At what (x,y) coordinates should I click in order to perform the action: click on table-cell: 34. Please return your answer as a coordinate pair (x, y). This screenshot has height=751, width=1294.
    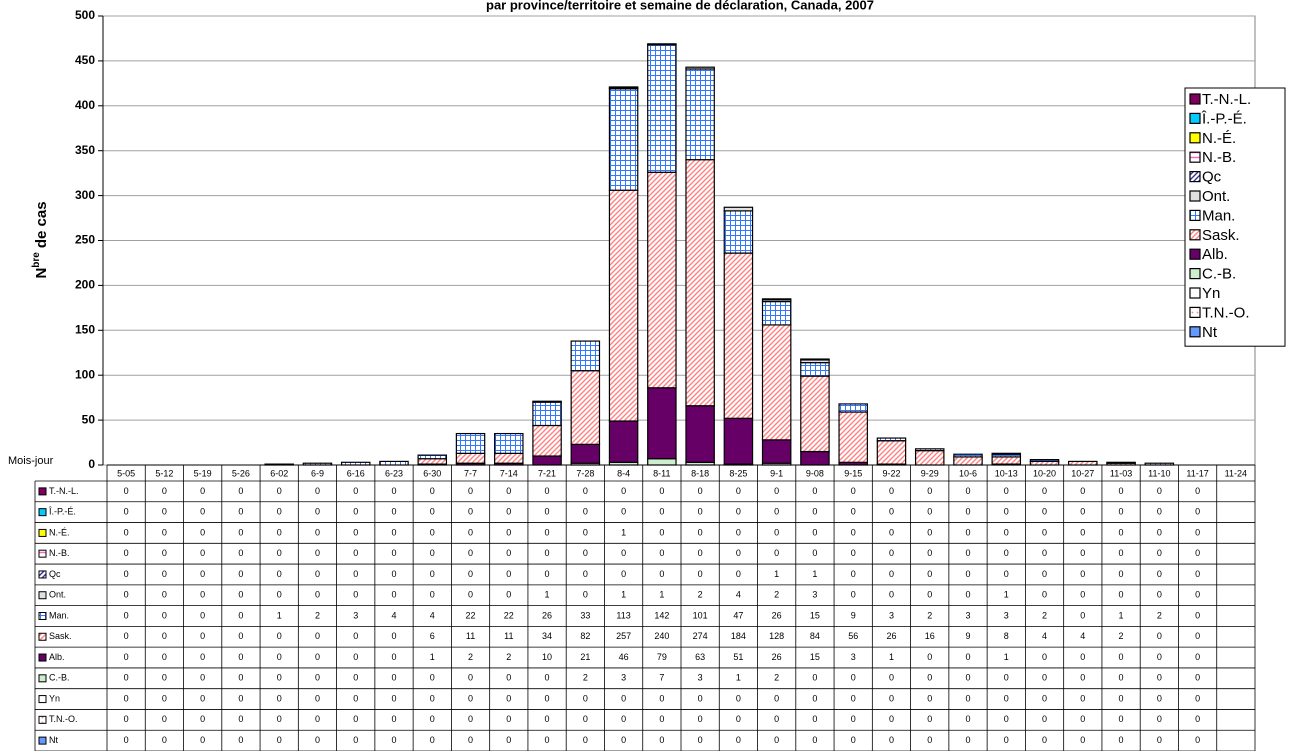
    Looking at the image, I should click on (547, 636).